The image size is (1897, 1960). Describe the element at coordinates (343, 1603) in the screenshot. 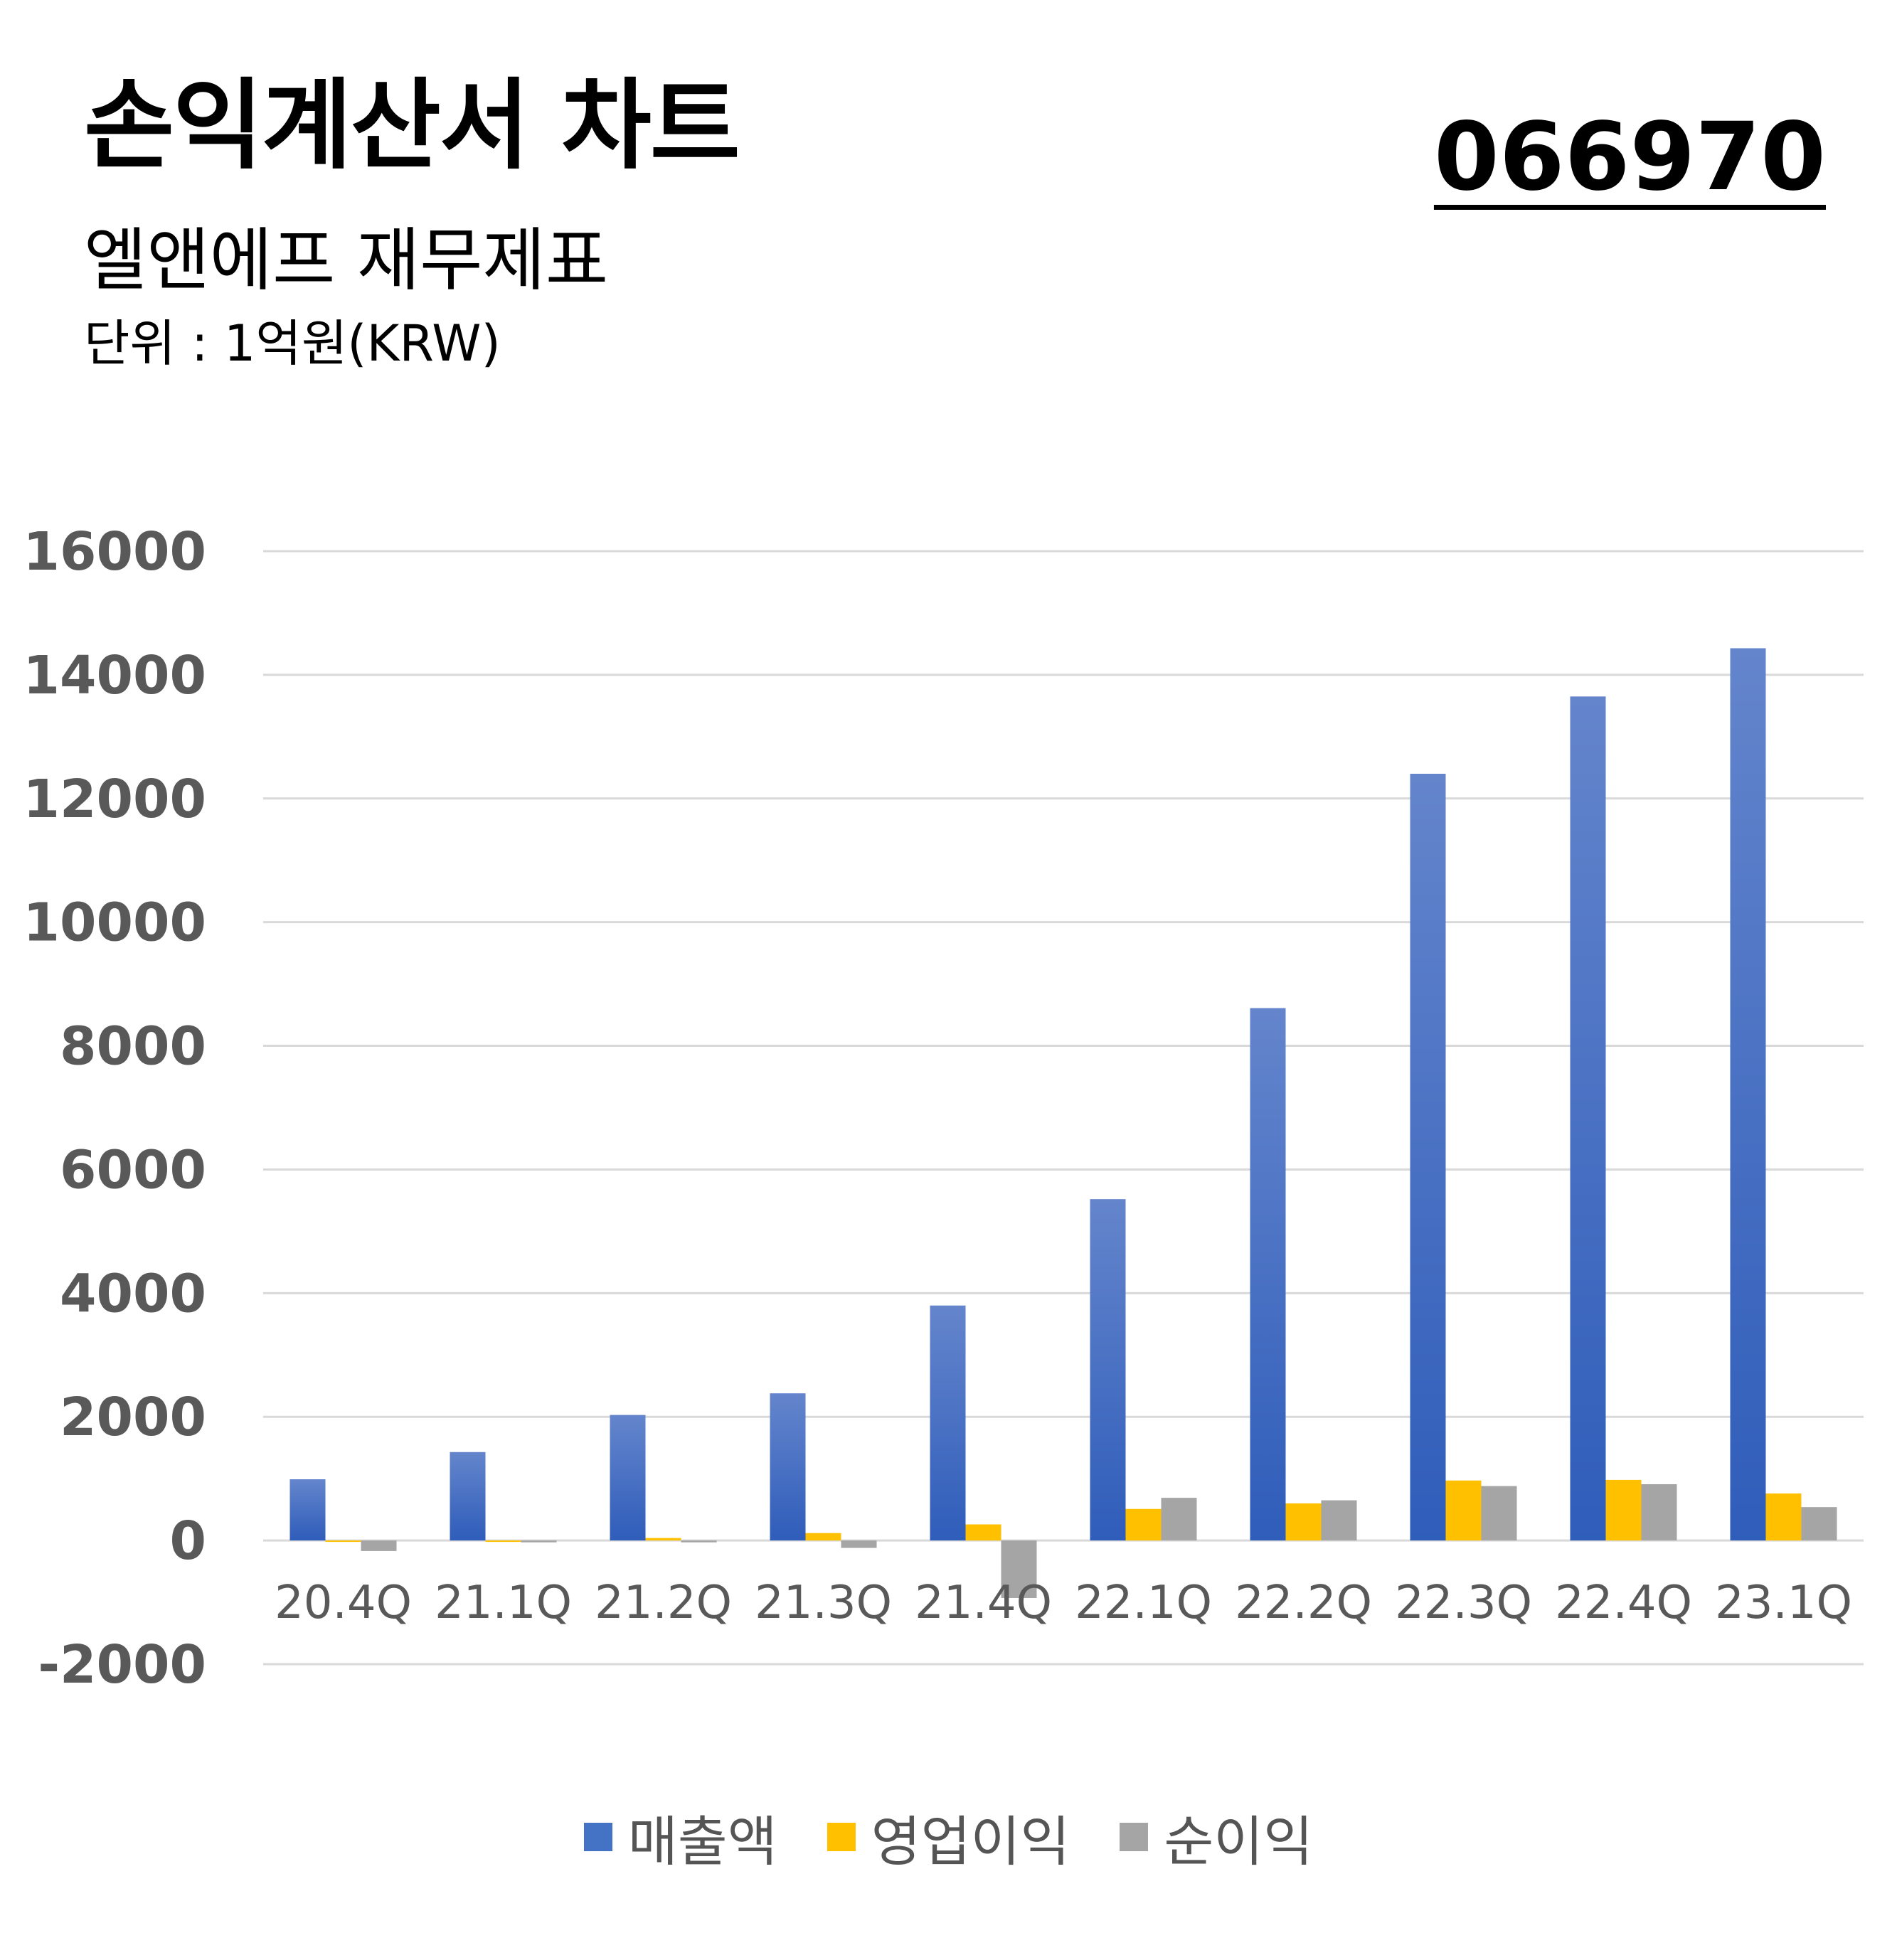

I see `x-tick-label: 20.4Q` at that location.